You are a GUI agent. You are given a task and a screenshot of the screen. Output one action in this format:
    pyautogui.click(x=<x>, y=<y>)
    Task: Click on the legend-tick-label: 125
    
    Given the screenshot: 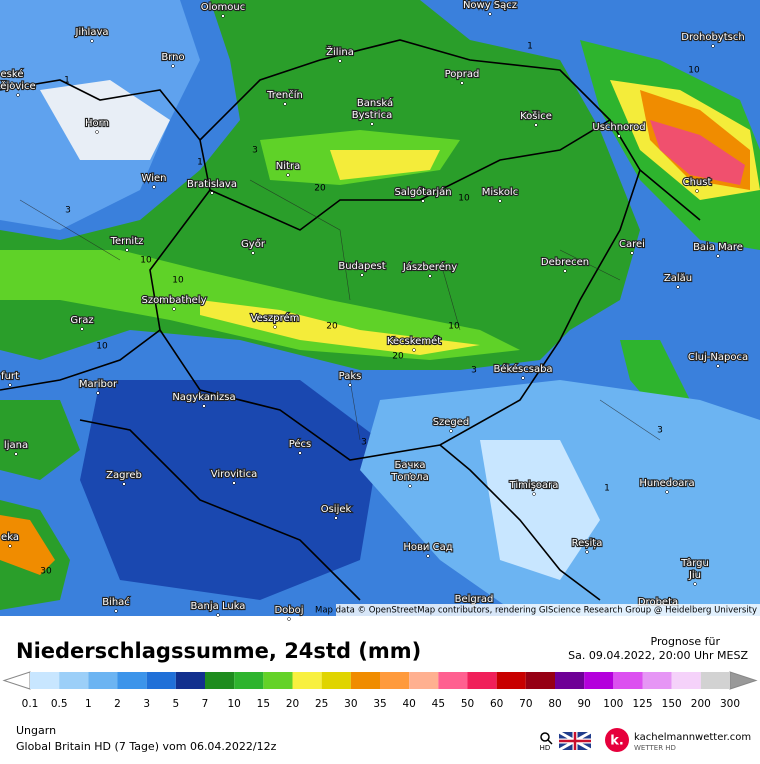 What is the action you would take?
    pyautogui.click(x=642, y=704)
    